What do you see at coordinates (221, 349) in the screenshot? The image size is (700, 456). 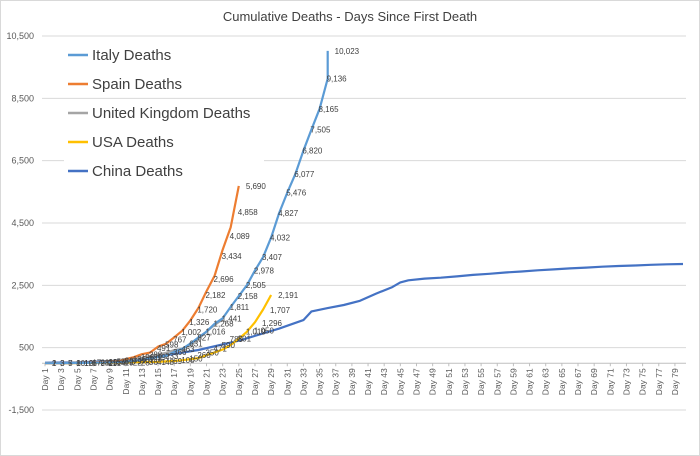 I see `data-label: 471` at bounding box center [221, 349].